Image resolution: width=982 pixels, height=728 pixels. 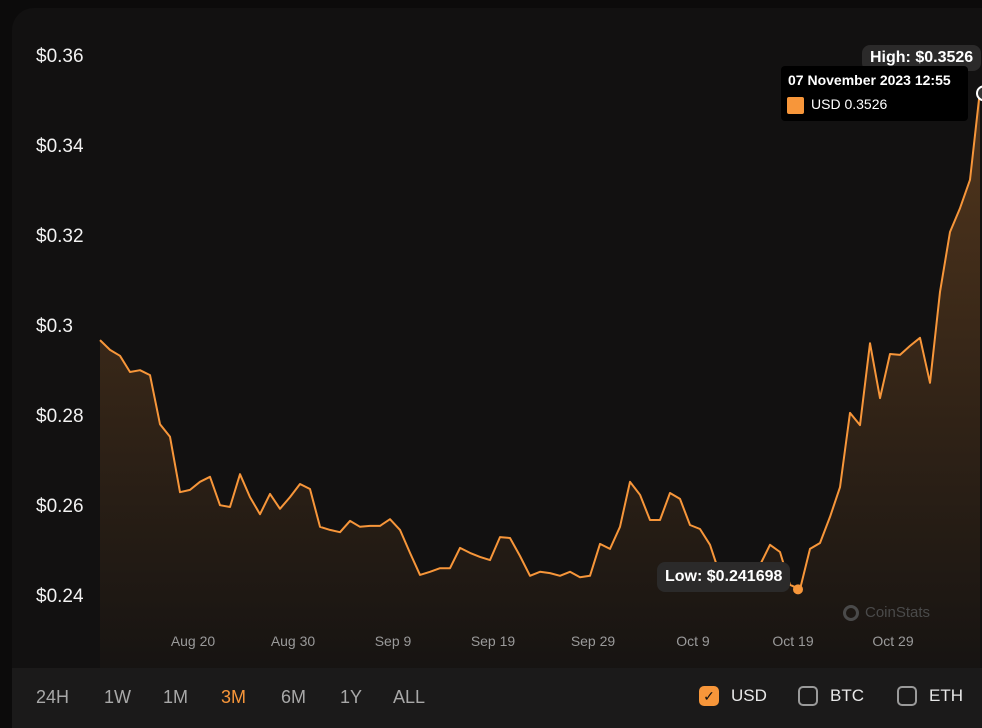 I want to click on x-tick-label: Aug 30, so click(x=293, y=641).